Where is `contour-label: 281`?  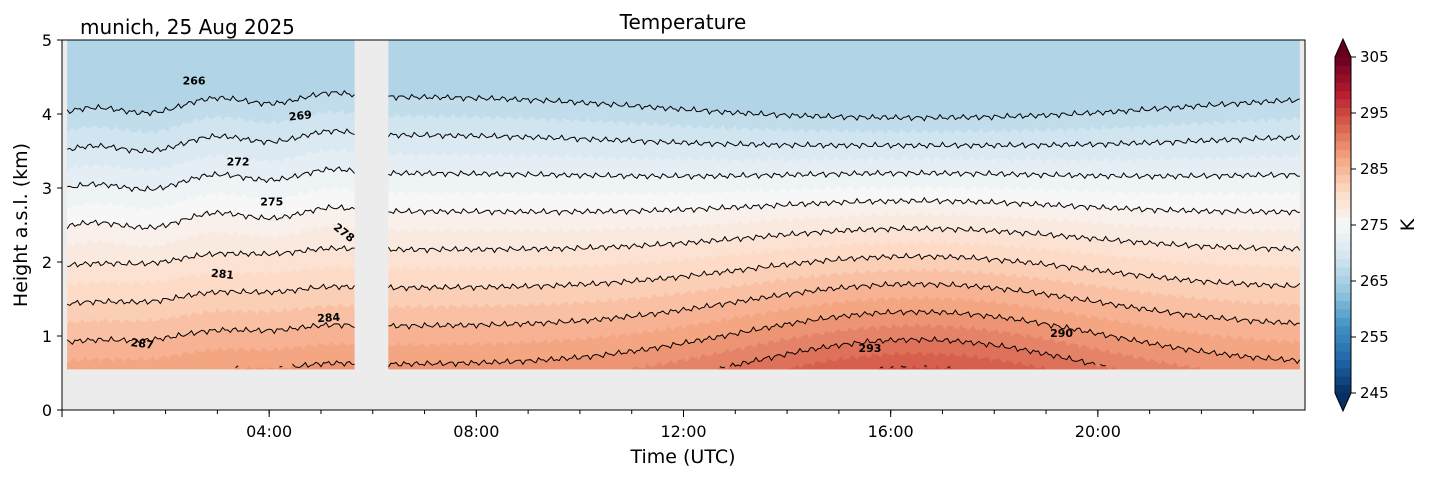 contour-label: 281 is located at coordinates (222, 274).